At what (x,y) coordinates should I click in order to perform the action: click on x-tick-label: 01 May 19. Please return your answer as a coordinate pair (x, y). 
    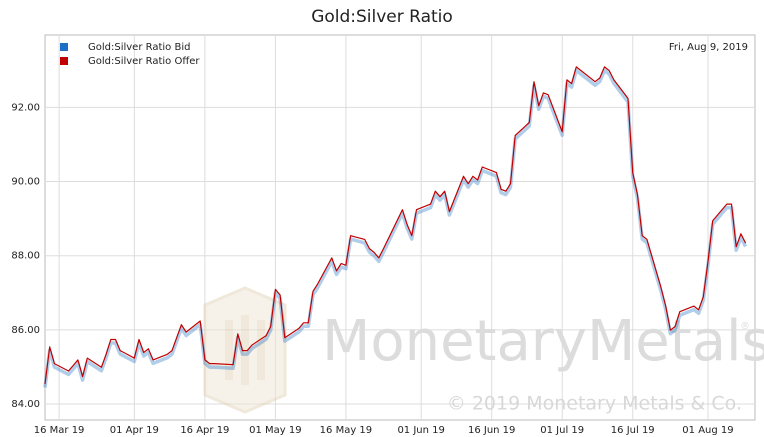
    Looking at the image, I should click on (275, 430).